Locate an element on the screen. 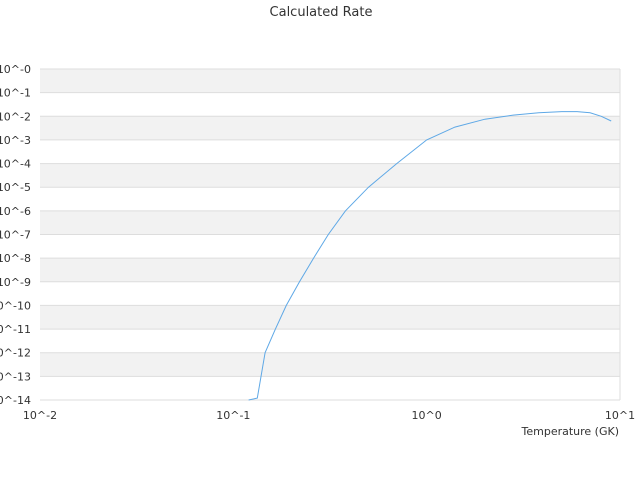 This screenshot has height=480, width=640. y-tick-label: 10^-6 is located at coordinates (15, 211).